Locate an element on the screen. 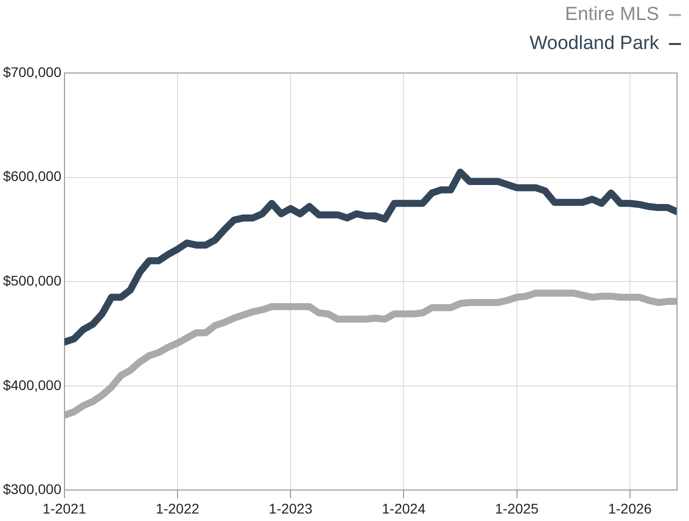 The image size is (689, 521). y-tick-label: $600,000 is located at coordinates (32, 176).